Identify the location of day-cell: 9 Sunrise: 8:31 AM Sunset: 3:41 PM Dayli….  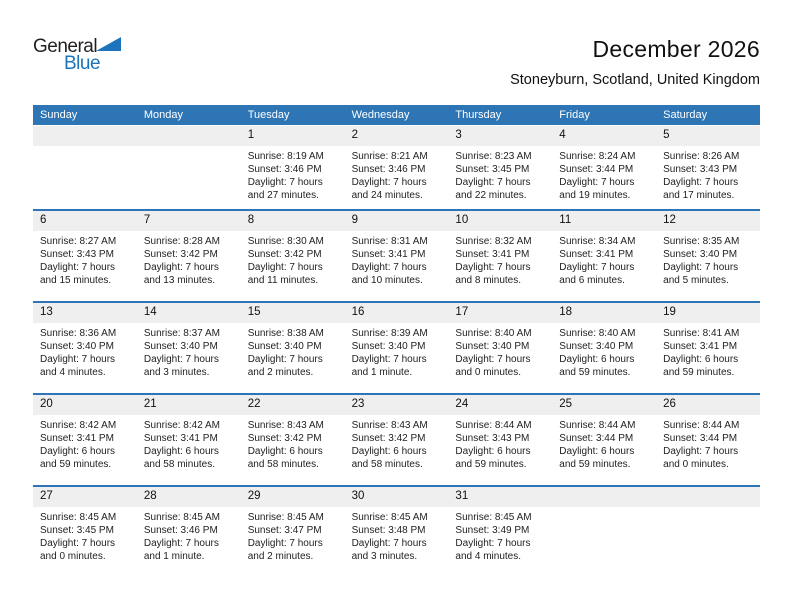
(396, 256).